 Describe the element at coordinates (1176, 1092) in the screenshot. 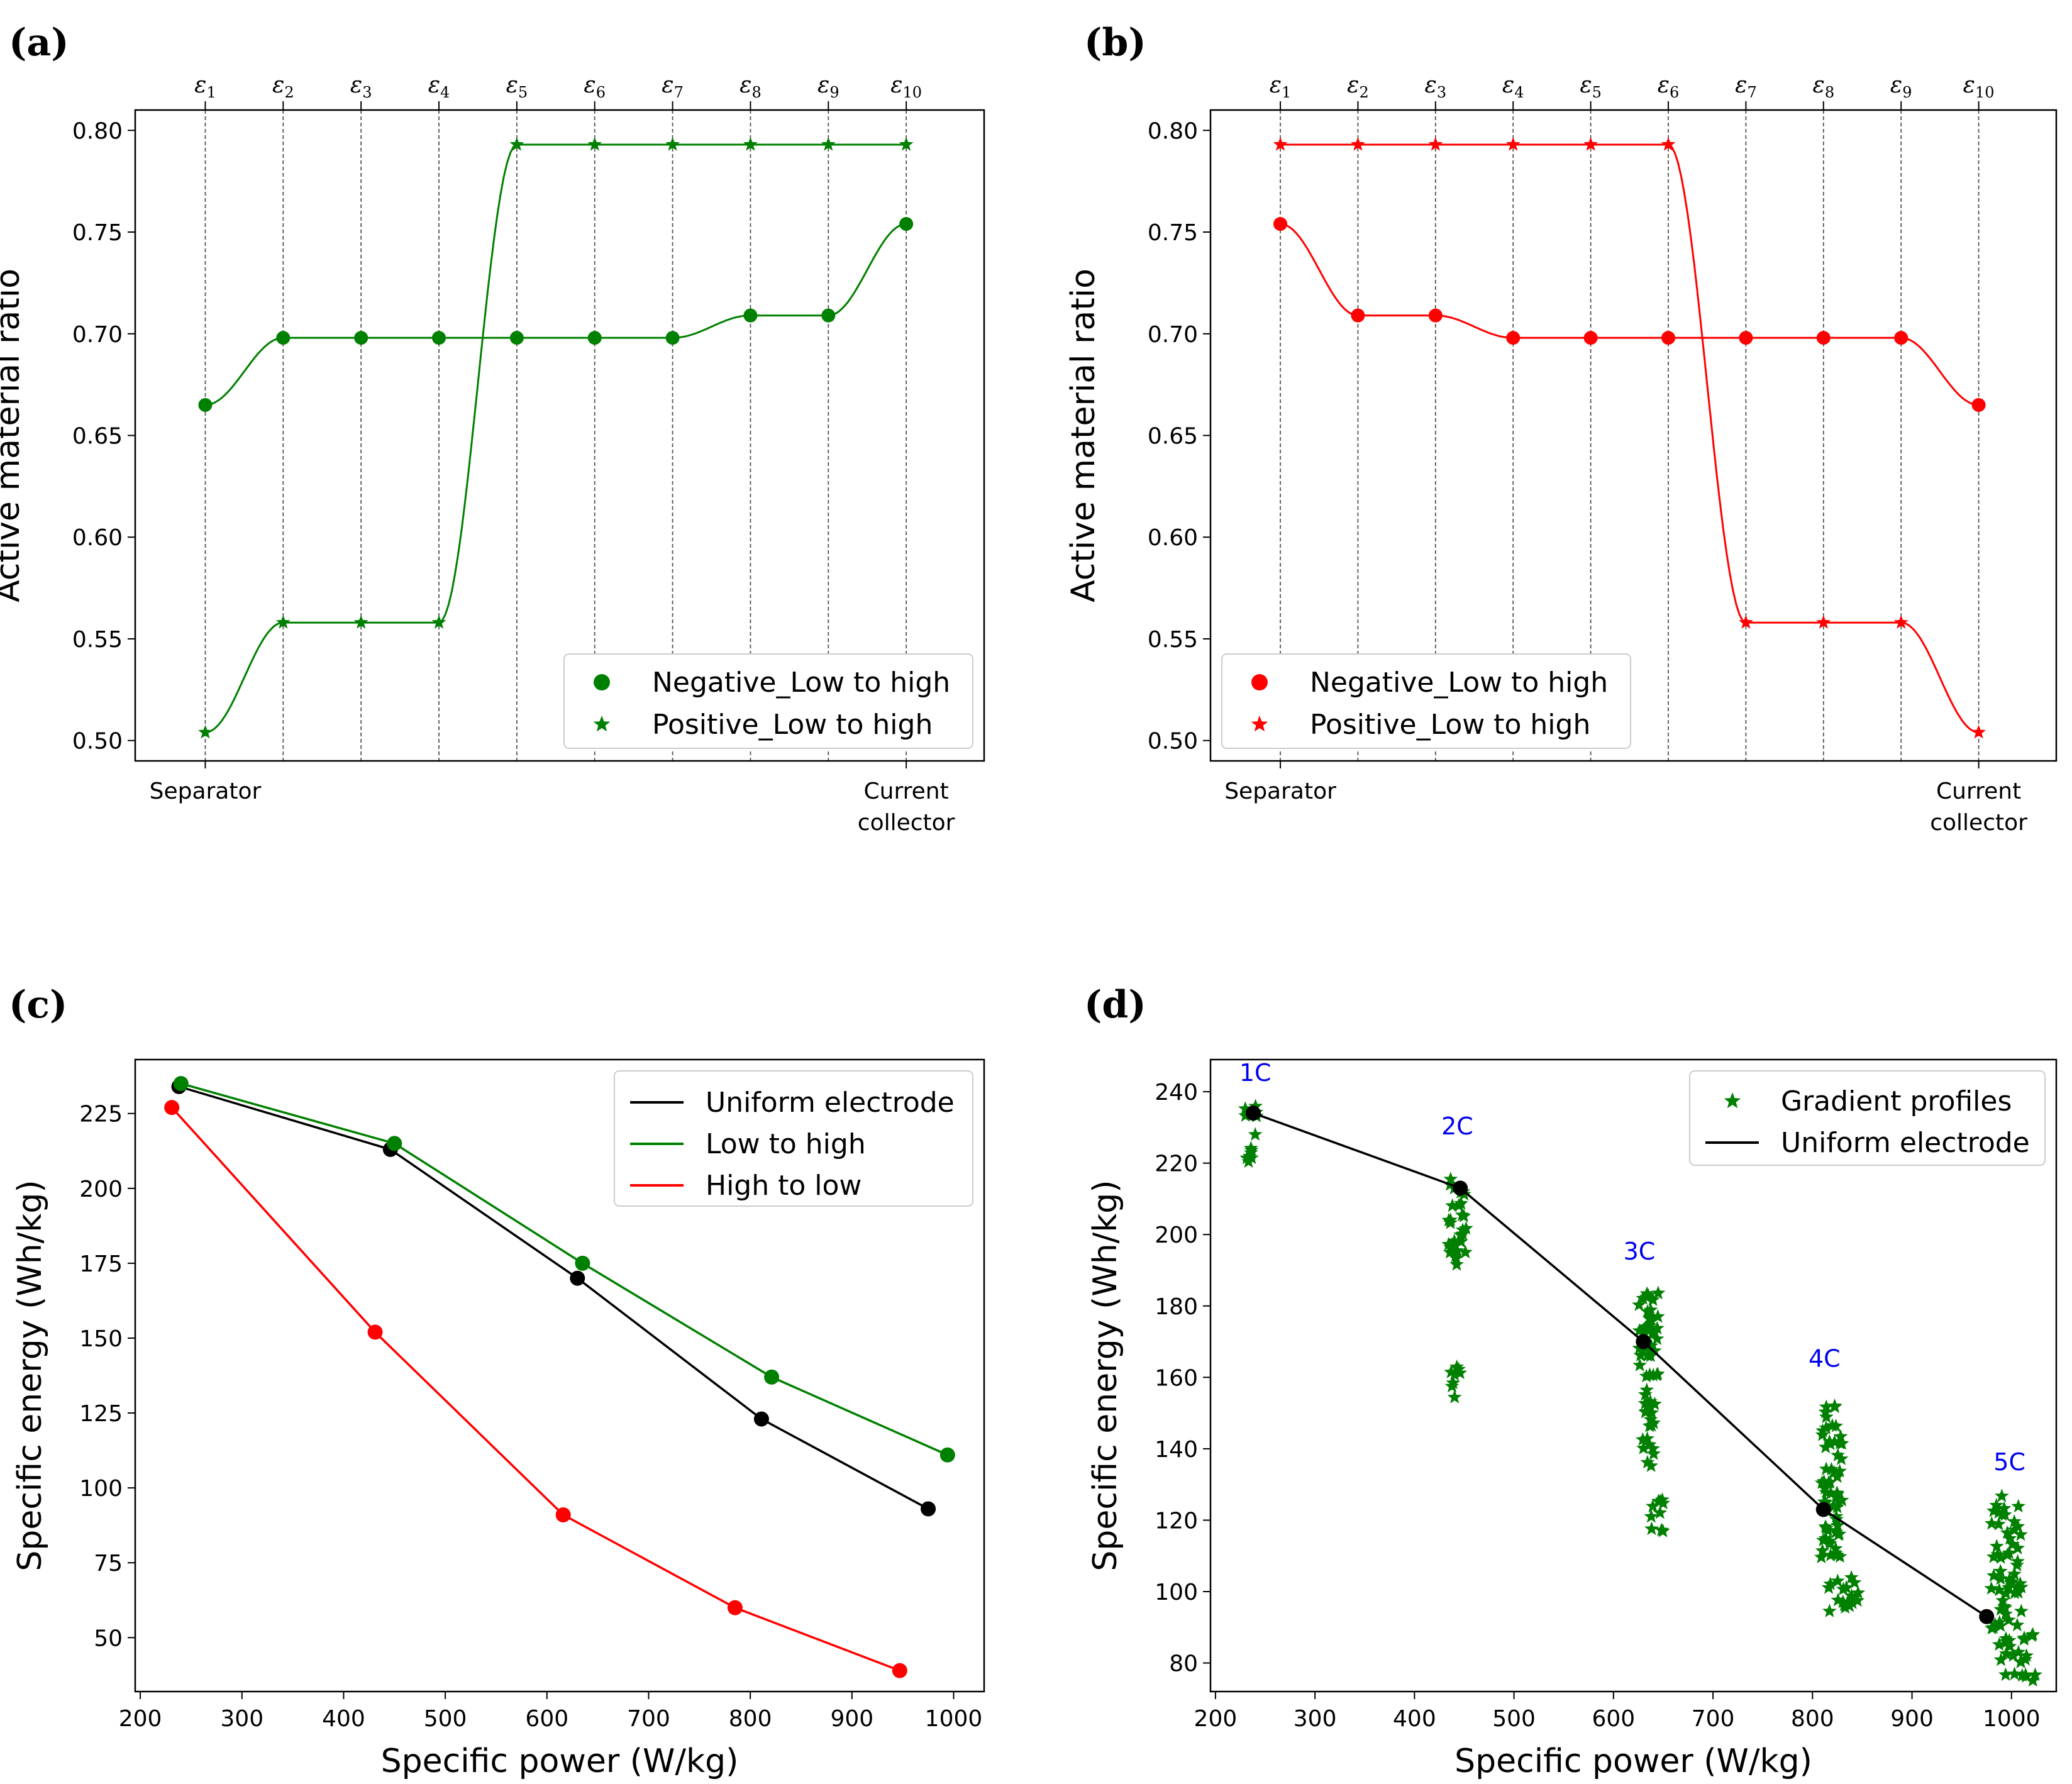

I see `y-tick-label: 240` at that location.